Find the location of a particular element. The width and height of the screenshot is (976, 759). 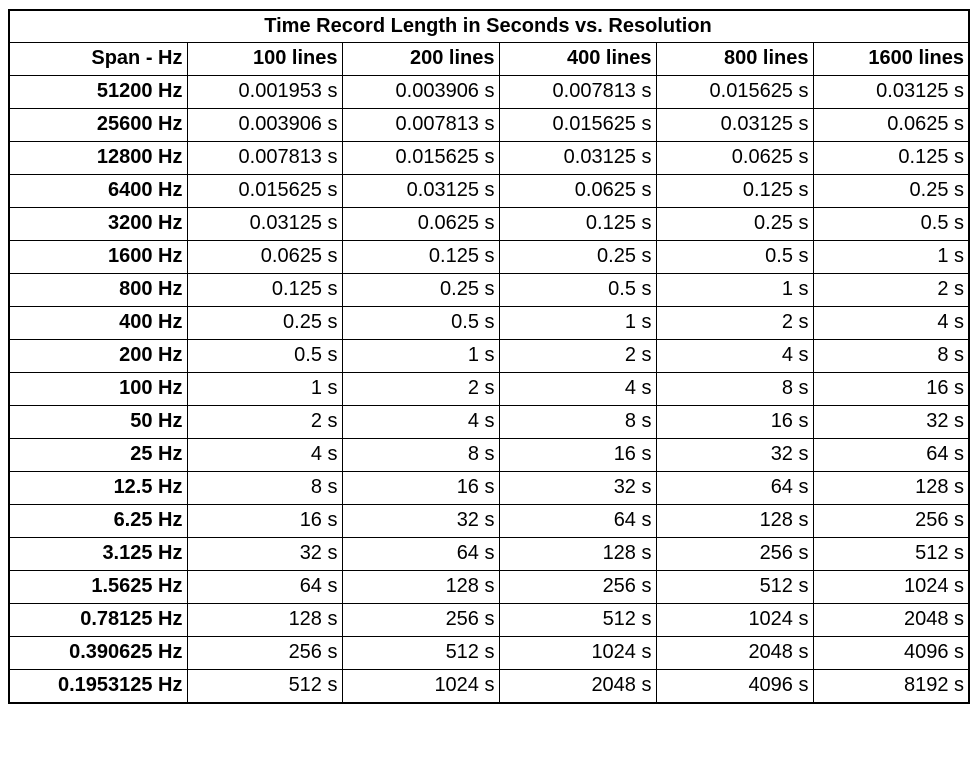

span-cell: 6.25 Hz is located at coordinates (98, 520).